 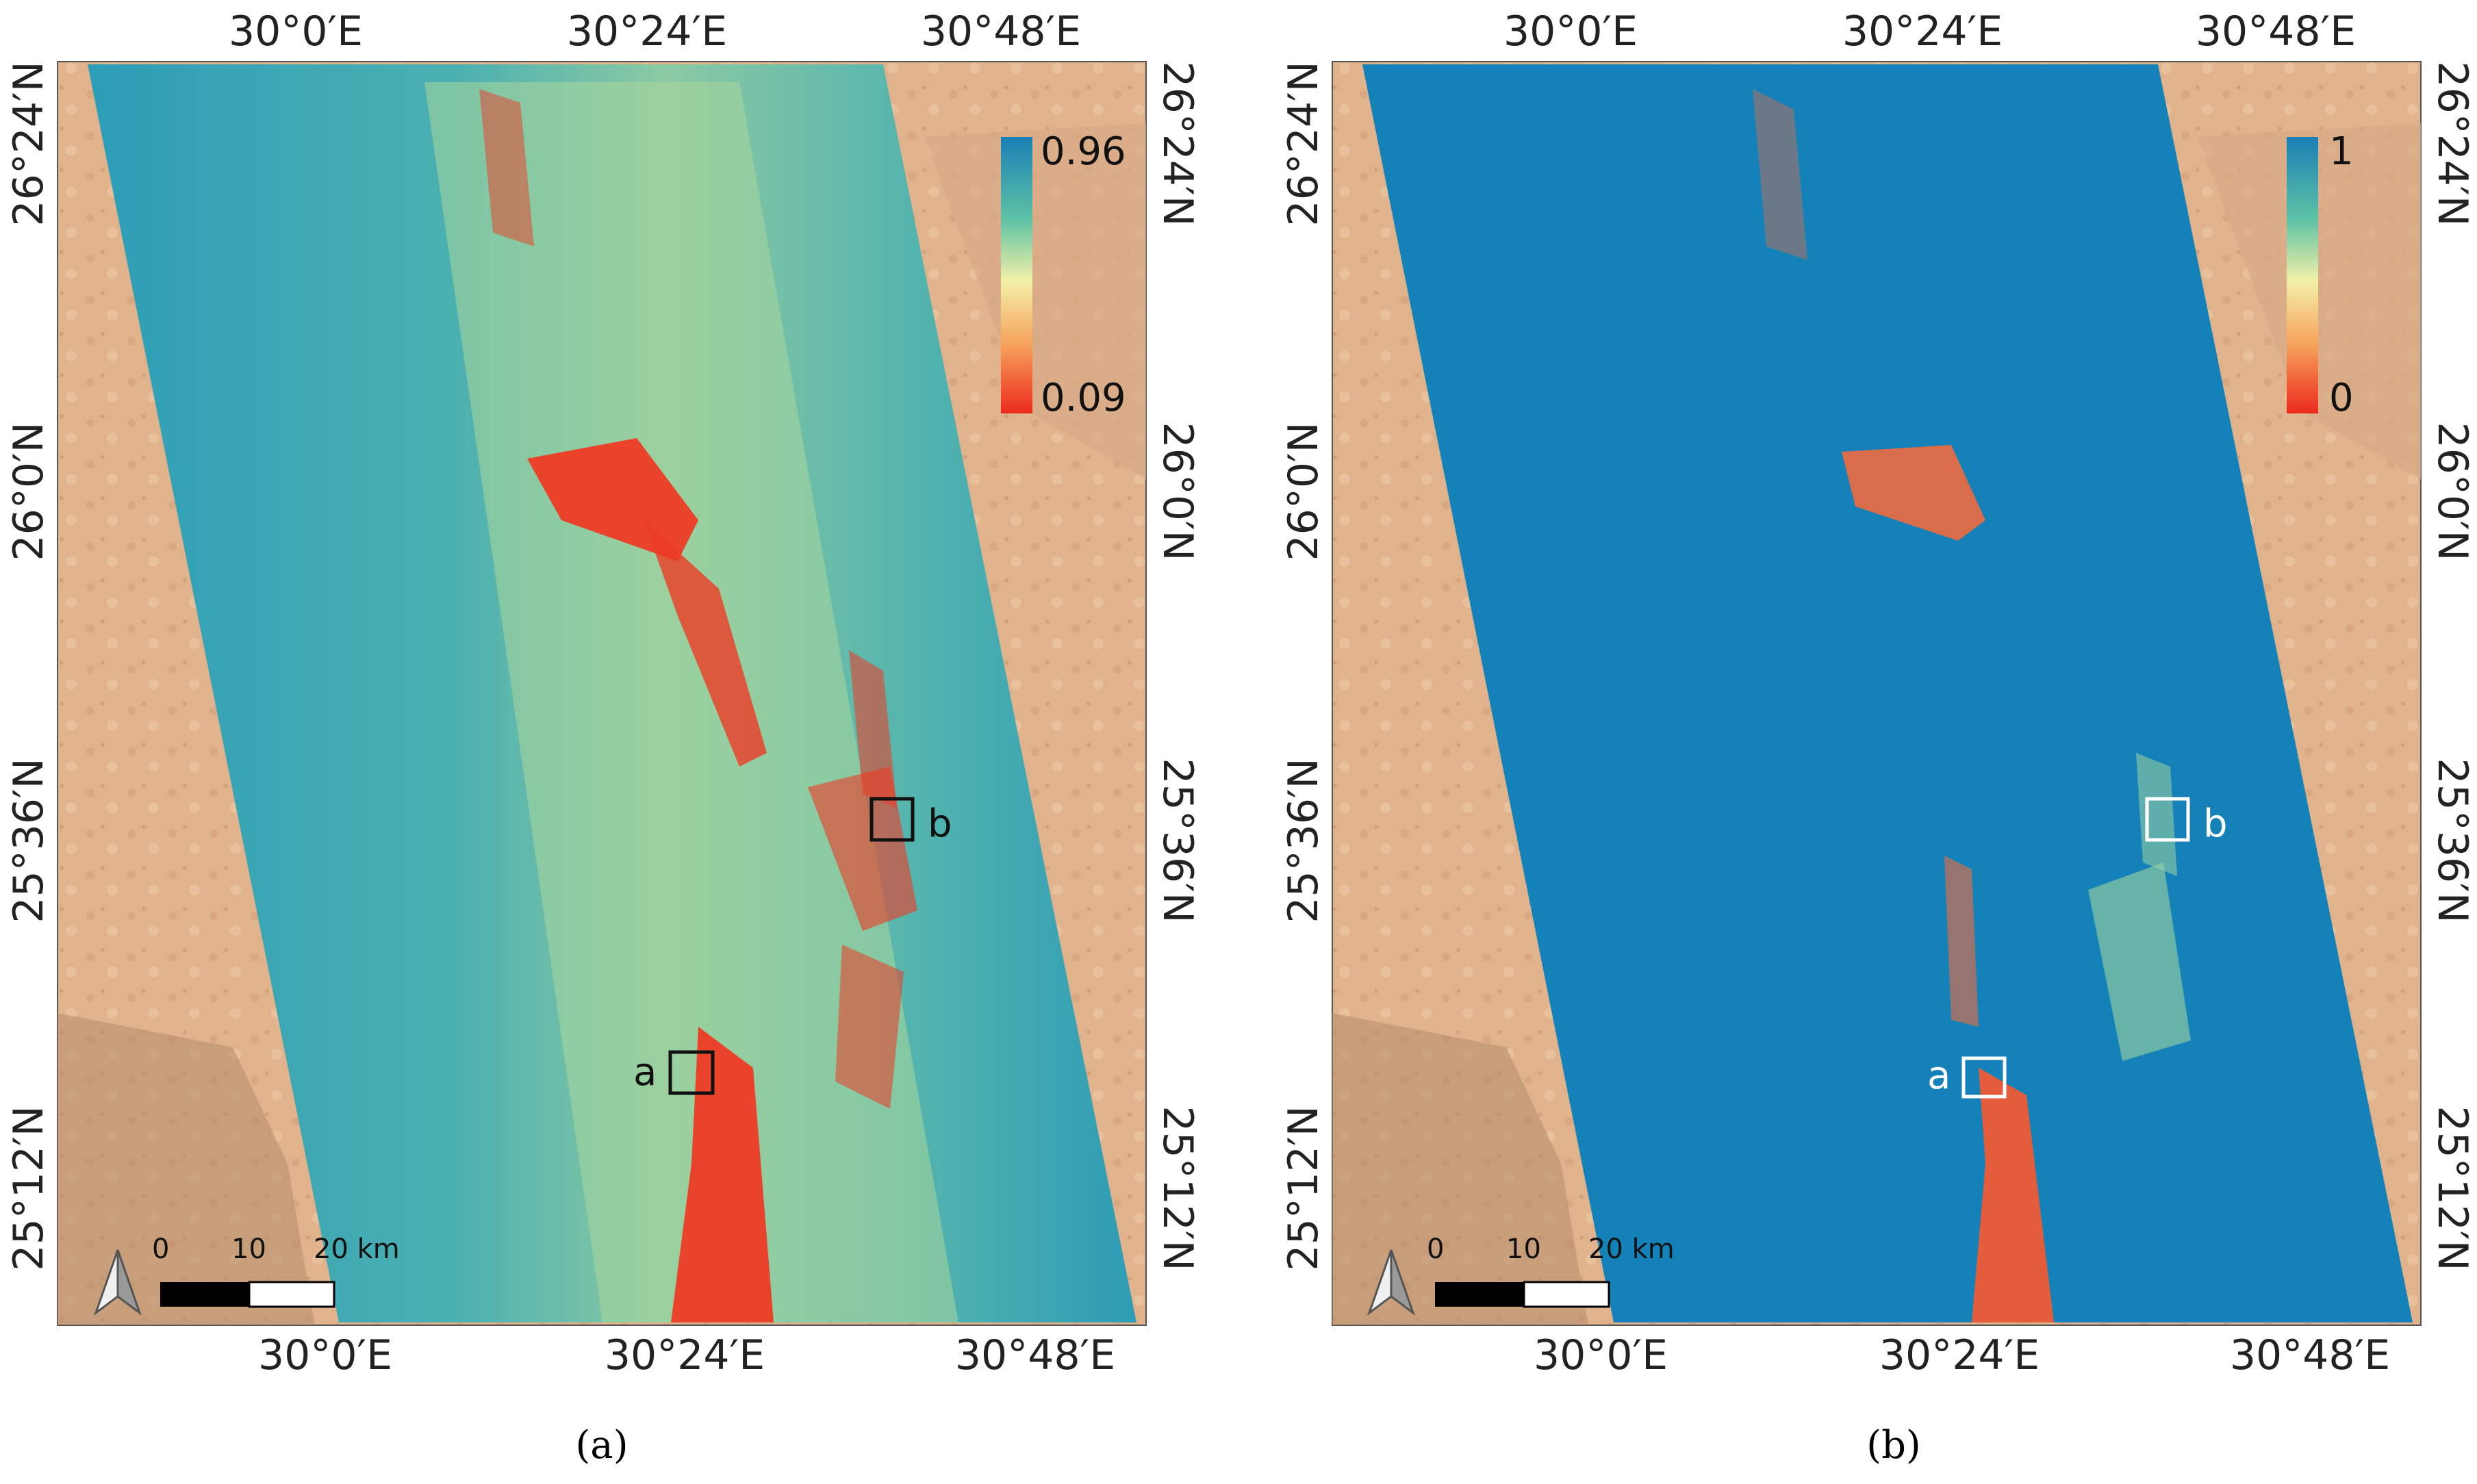 What do you see at coordinates (1960, 1355) in the screenshot?
I see `panel-b-lon-bottom-2: 30°24′E` at bounding box center [1960, 1355].